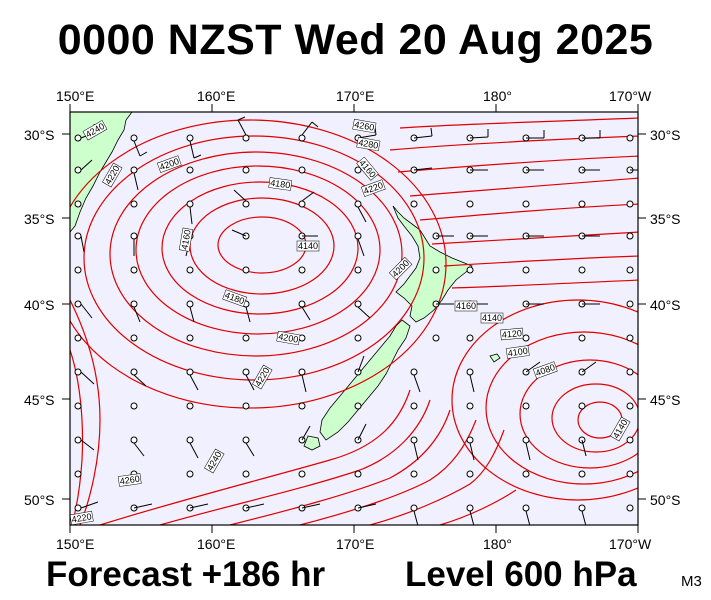  Describe the element at coordinates (75, 544) in the screenshot. I see `lon-label-bottom: 150°E` at that location.